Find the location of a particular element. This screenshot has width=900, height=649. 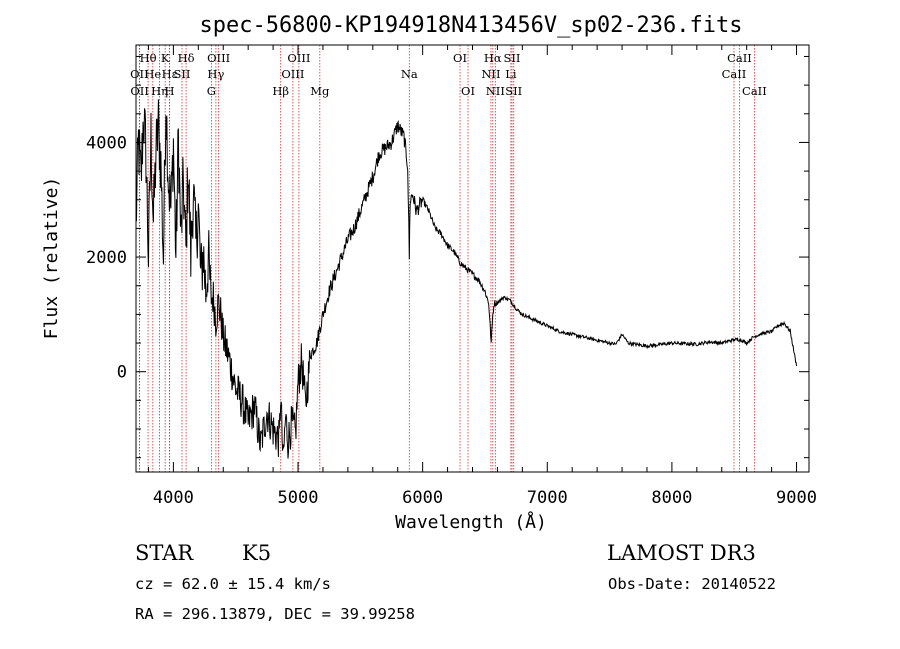

x-tick-label: 6000 is located at coordinates (422, 498).